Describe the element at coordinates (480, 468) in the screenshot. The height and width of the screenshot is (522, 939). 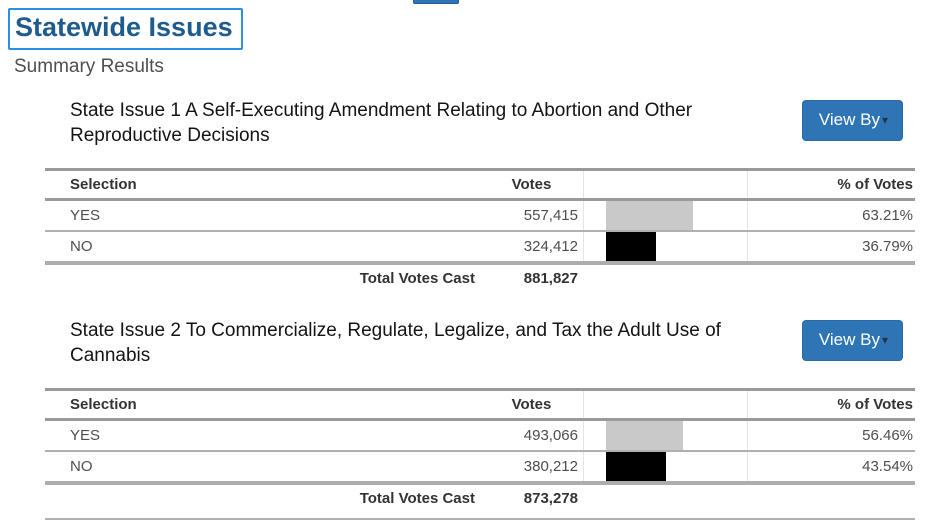
I see `table-row: NO 380,212 43.54%` at that location.